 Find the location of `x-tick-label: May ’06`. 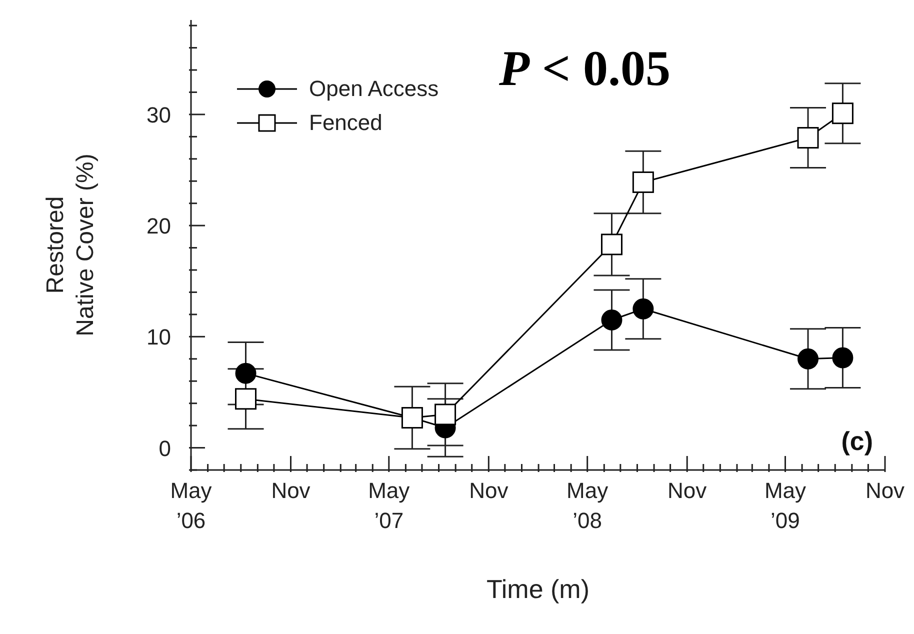

x-tick-label: May ’06 is located at coordinates (191, 505).